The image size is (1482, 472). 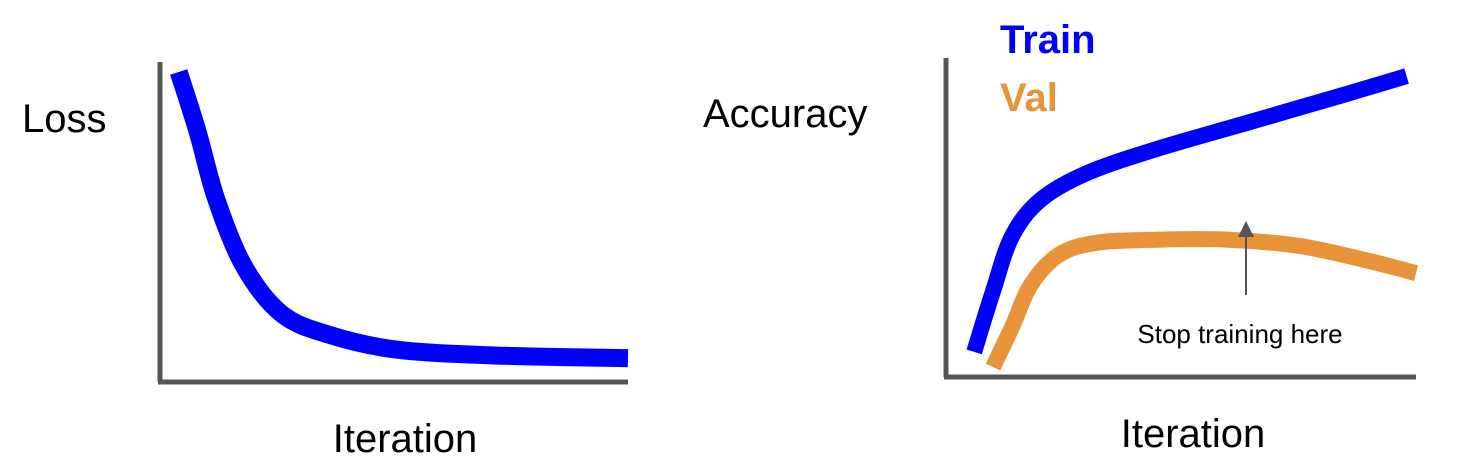 What do you see at coordinates (1239, 334) in the screenshot?
I see `stop-annotation: Stop training here` at bounding box center [1239, 334].